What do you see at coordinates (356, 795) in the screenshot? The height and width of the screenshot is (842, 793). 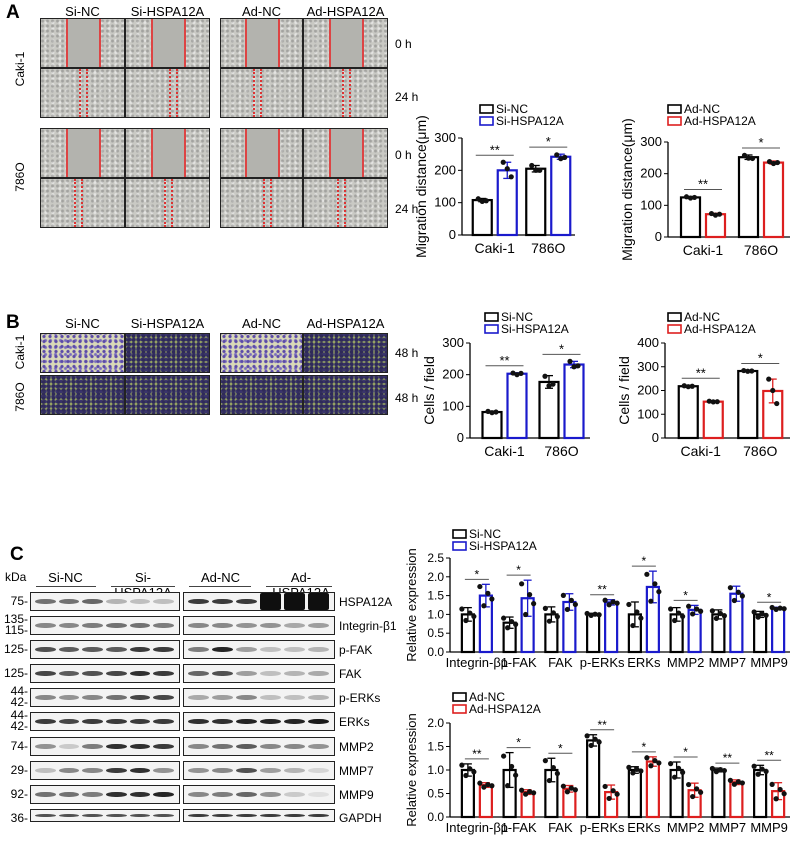 I see `blot-protein-label: MMP9` at bounding box center [356, 795].